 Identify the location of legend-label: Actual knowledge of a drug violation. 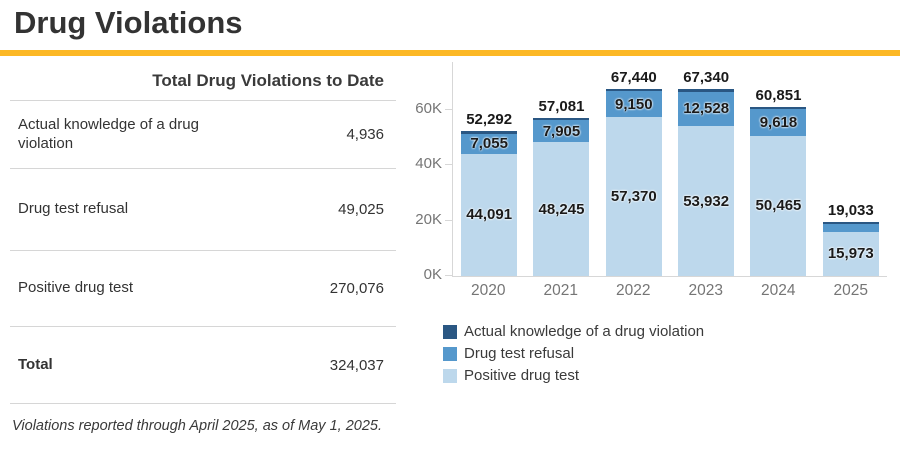
(584, 331).